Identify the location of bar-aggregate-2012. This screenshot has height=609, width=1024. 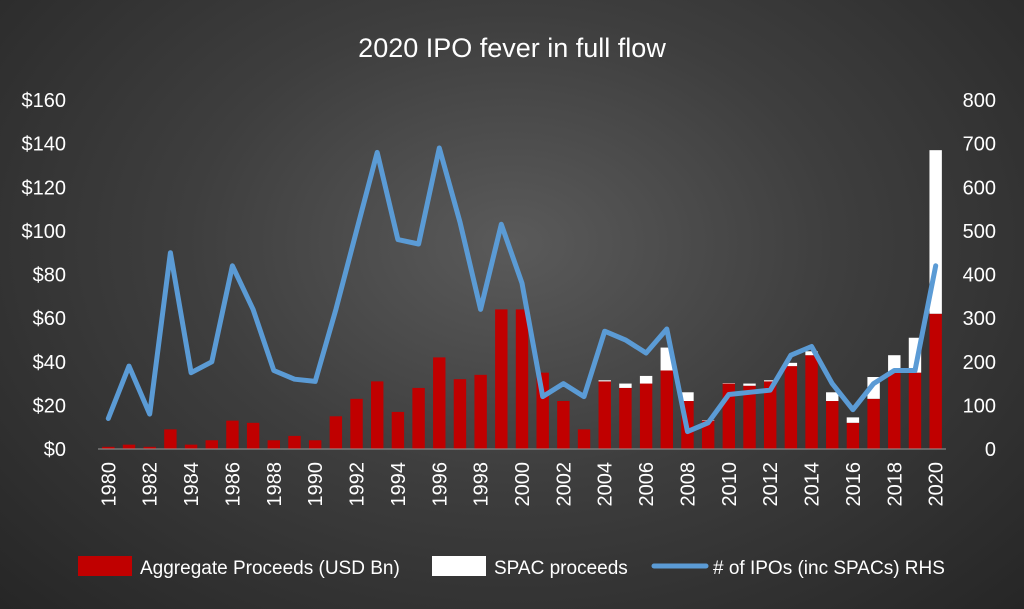
(770, 415).